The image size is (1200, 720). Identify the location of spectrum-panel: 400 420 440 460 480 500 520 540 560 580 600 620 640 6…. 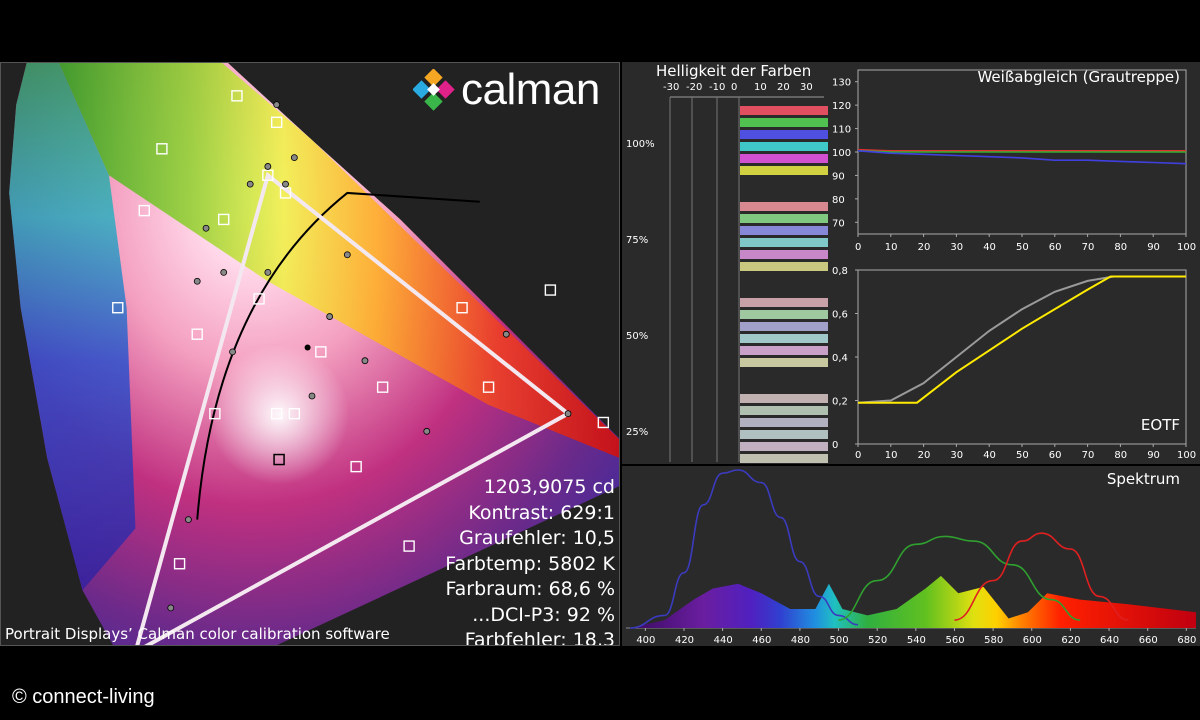
(911, 556).